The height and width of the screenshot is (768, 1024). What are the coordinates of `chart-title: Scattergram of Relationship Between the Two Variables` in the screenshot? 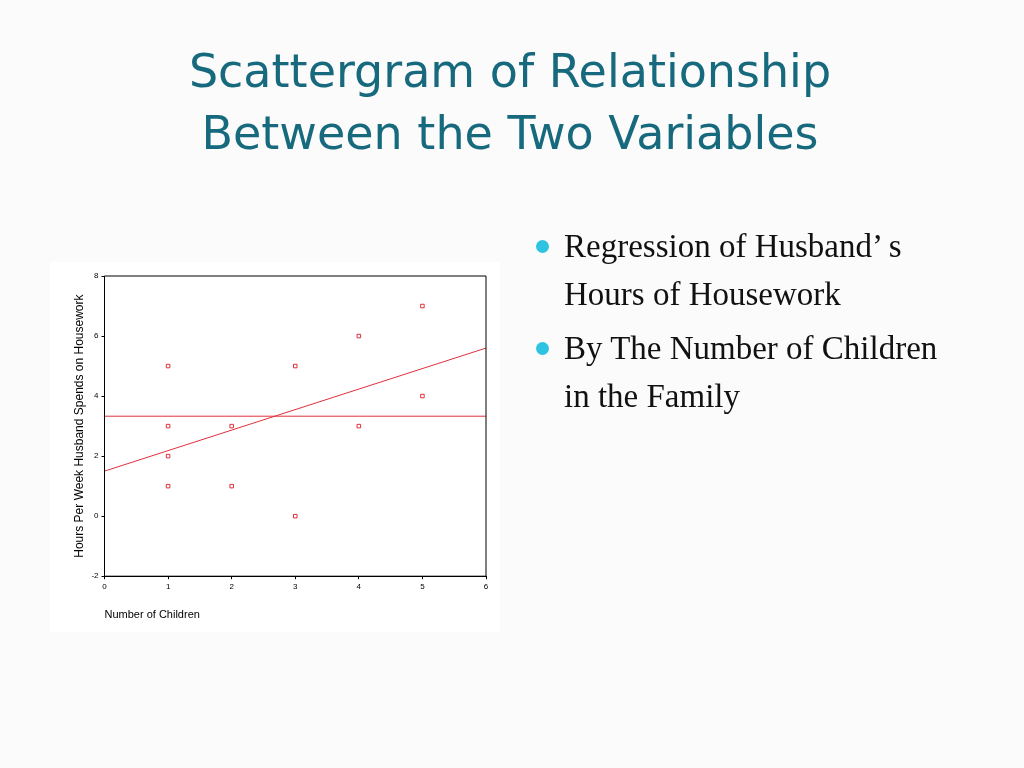 It's located at (510, 102).